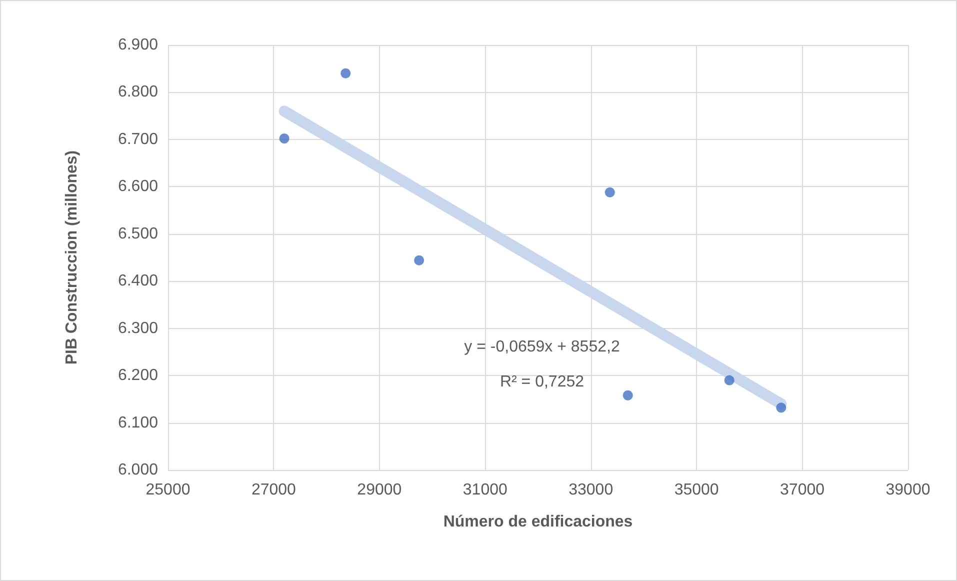  Describe the element at coordinates (379, 490) in the screenshot. I see `x-tick-label: 29000` at that location.